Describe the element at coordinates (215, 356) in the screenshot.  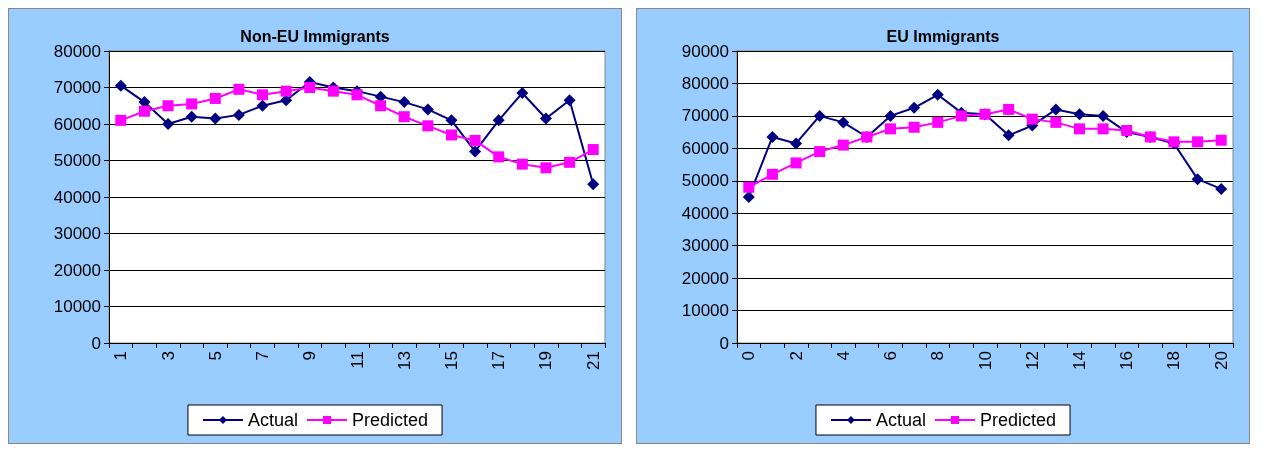
I see `x-tick-label: 5` at that location.